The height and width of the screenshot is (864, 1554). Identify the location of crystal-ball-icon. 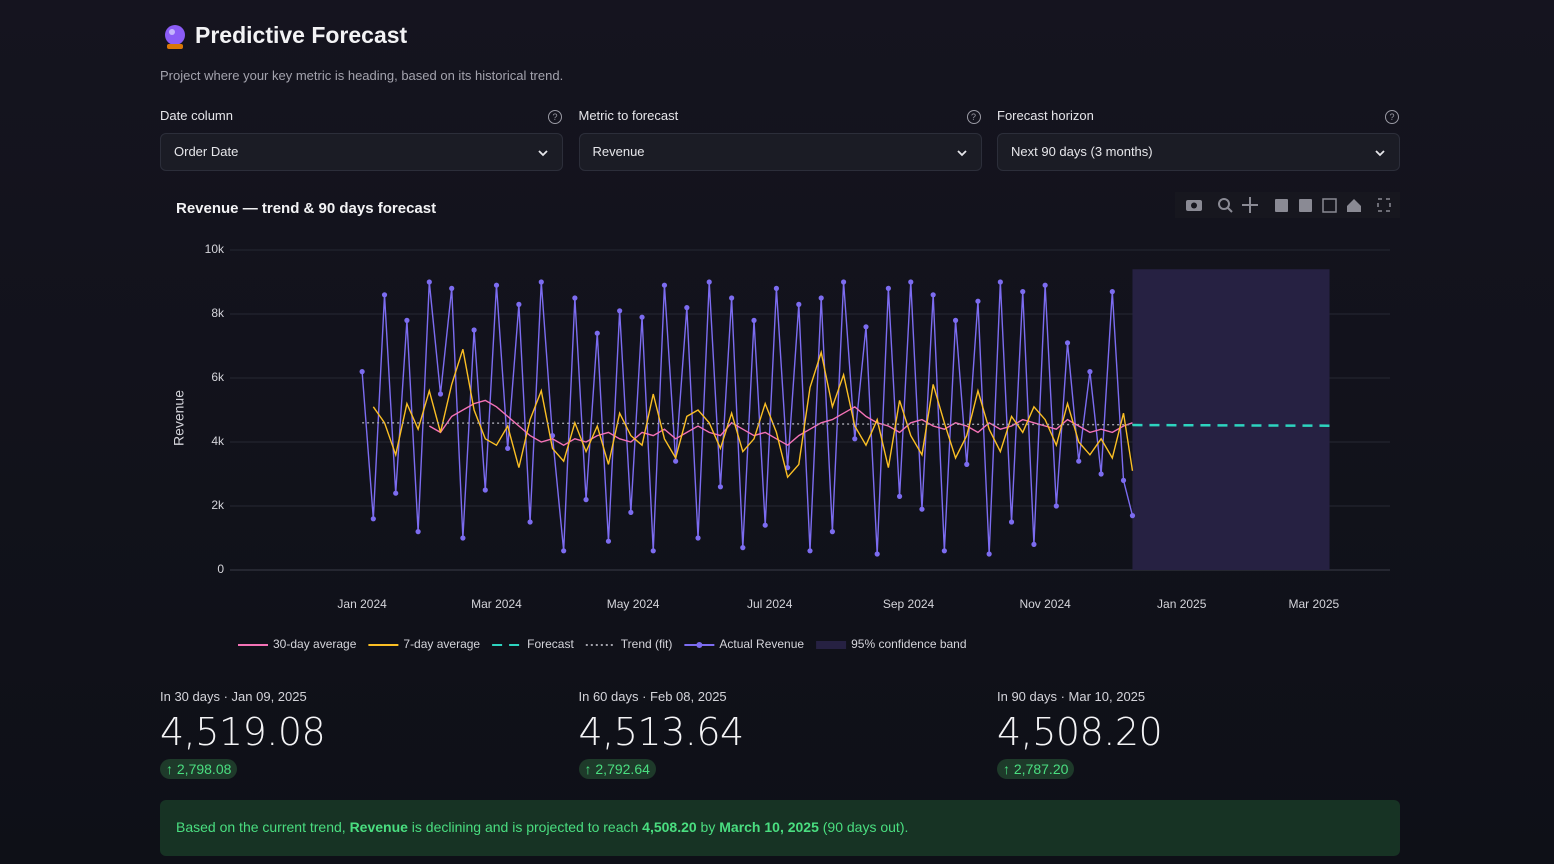
(175, 37).